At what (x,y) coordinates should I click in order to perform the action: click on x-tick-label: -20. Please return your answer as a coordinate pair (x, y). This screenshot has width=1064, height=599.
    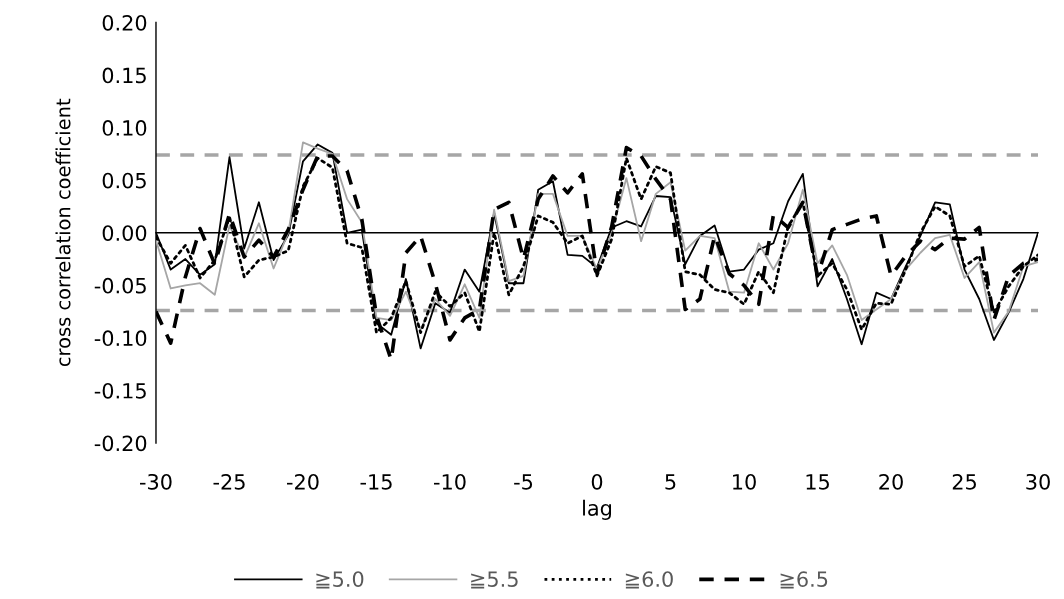
    Looking at the image, I should click on (303, 481).